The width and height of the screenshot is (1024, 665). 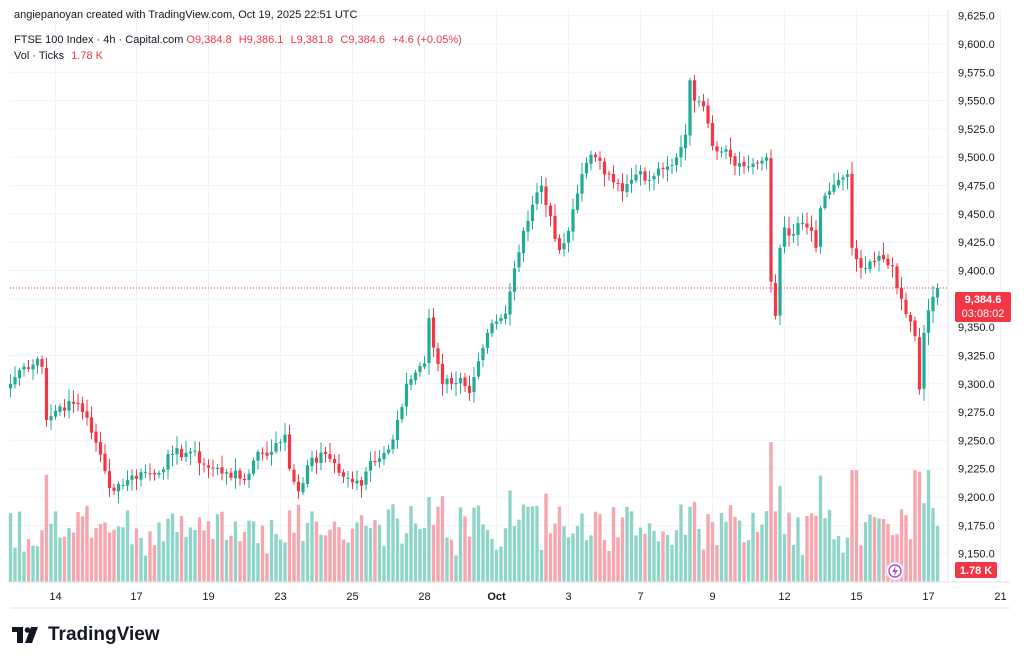 What do you see at coordinates (983, 314) in the screenshot?
I see `price-badge-countdown: 03:08:02` at bounding box center [983, 314].